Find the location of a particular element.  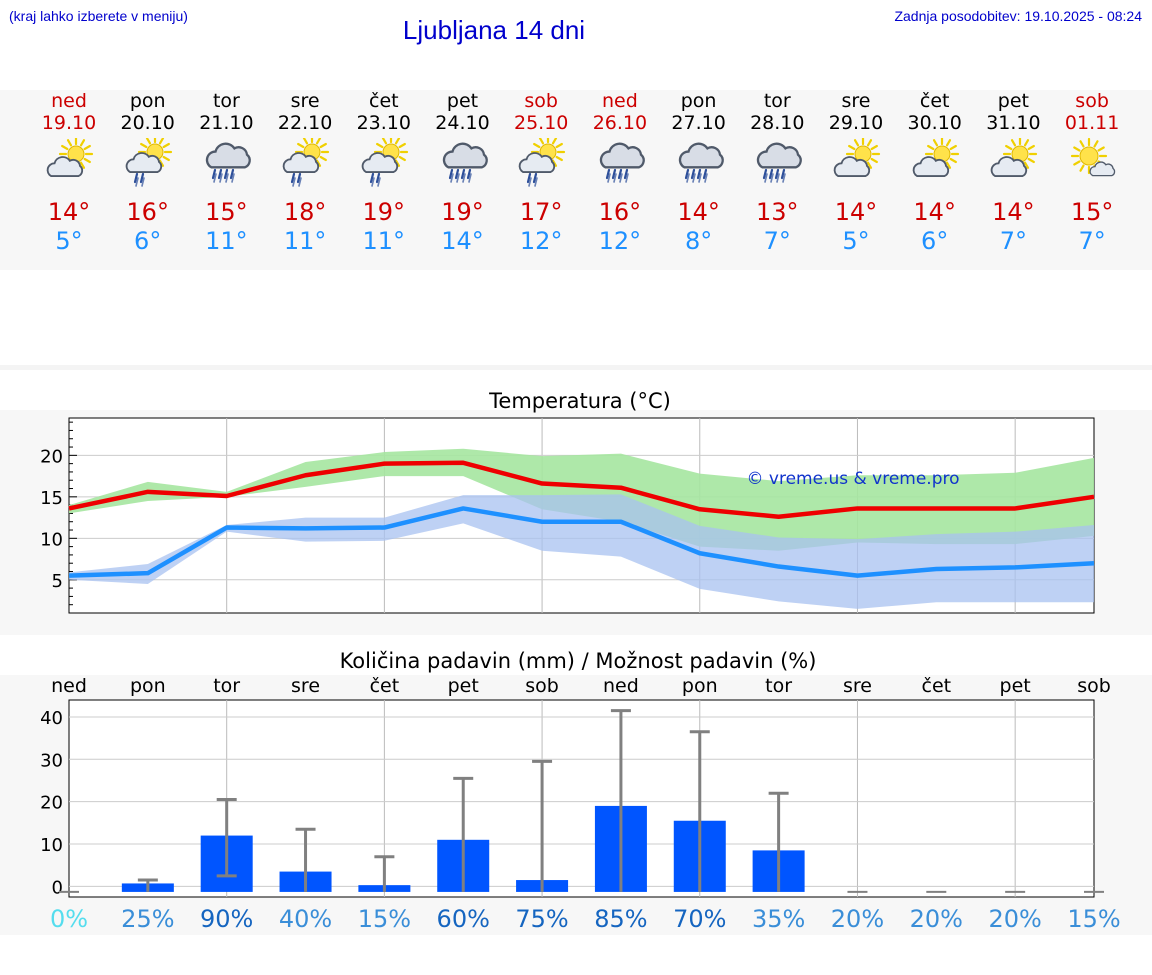

temperature-chart-title: Temperatura (°C) is located at coordinates (579, 401).